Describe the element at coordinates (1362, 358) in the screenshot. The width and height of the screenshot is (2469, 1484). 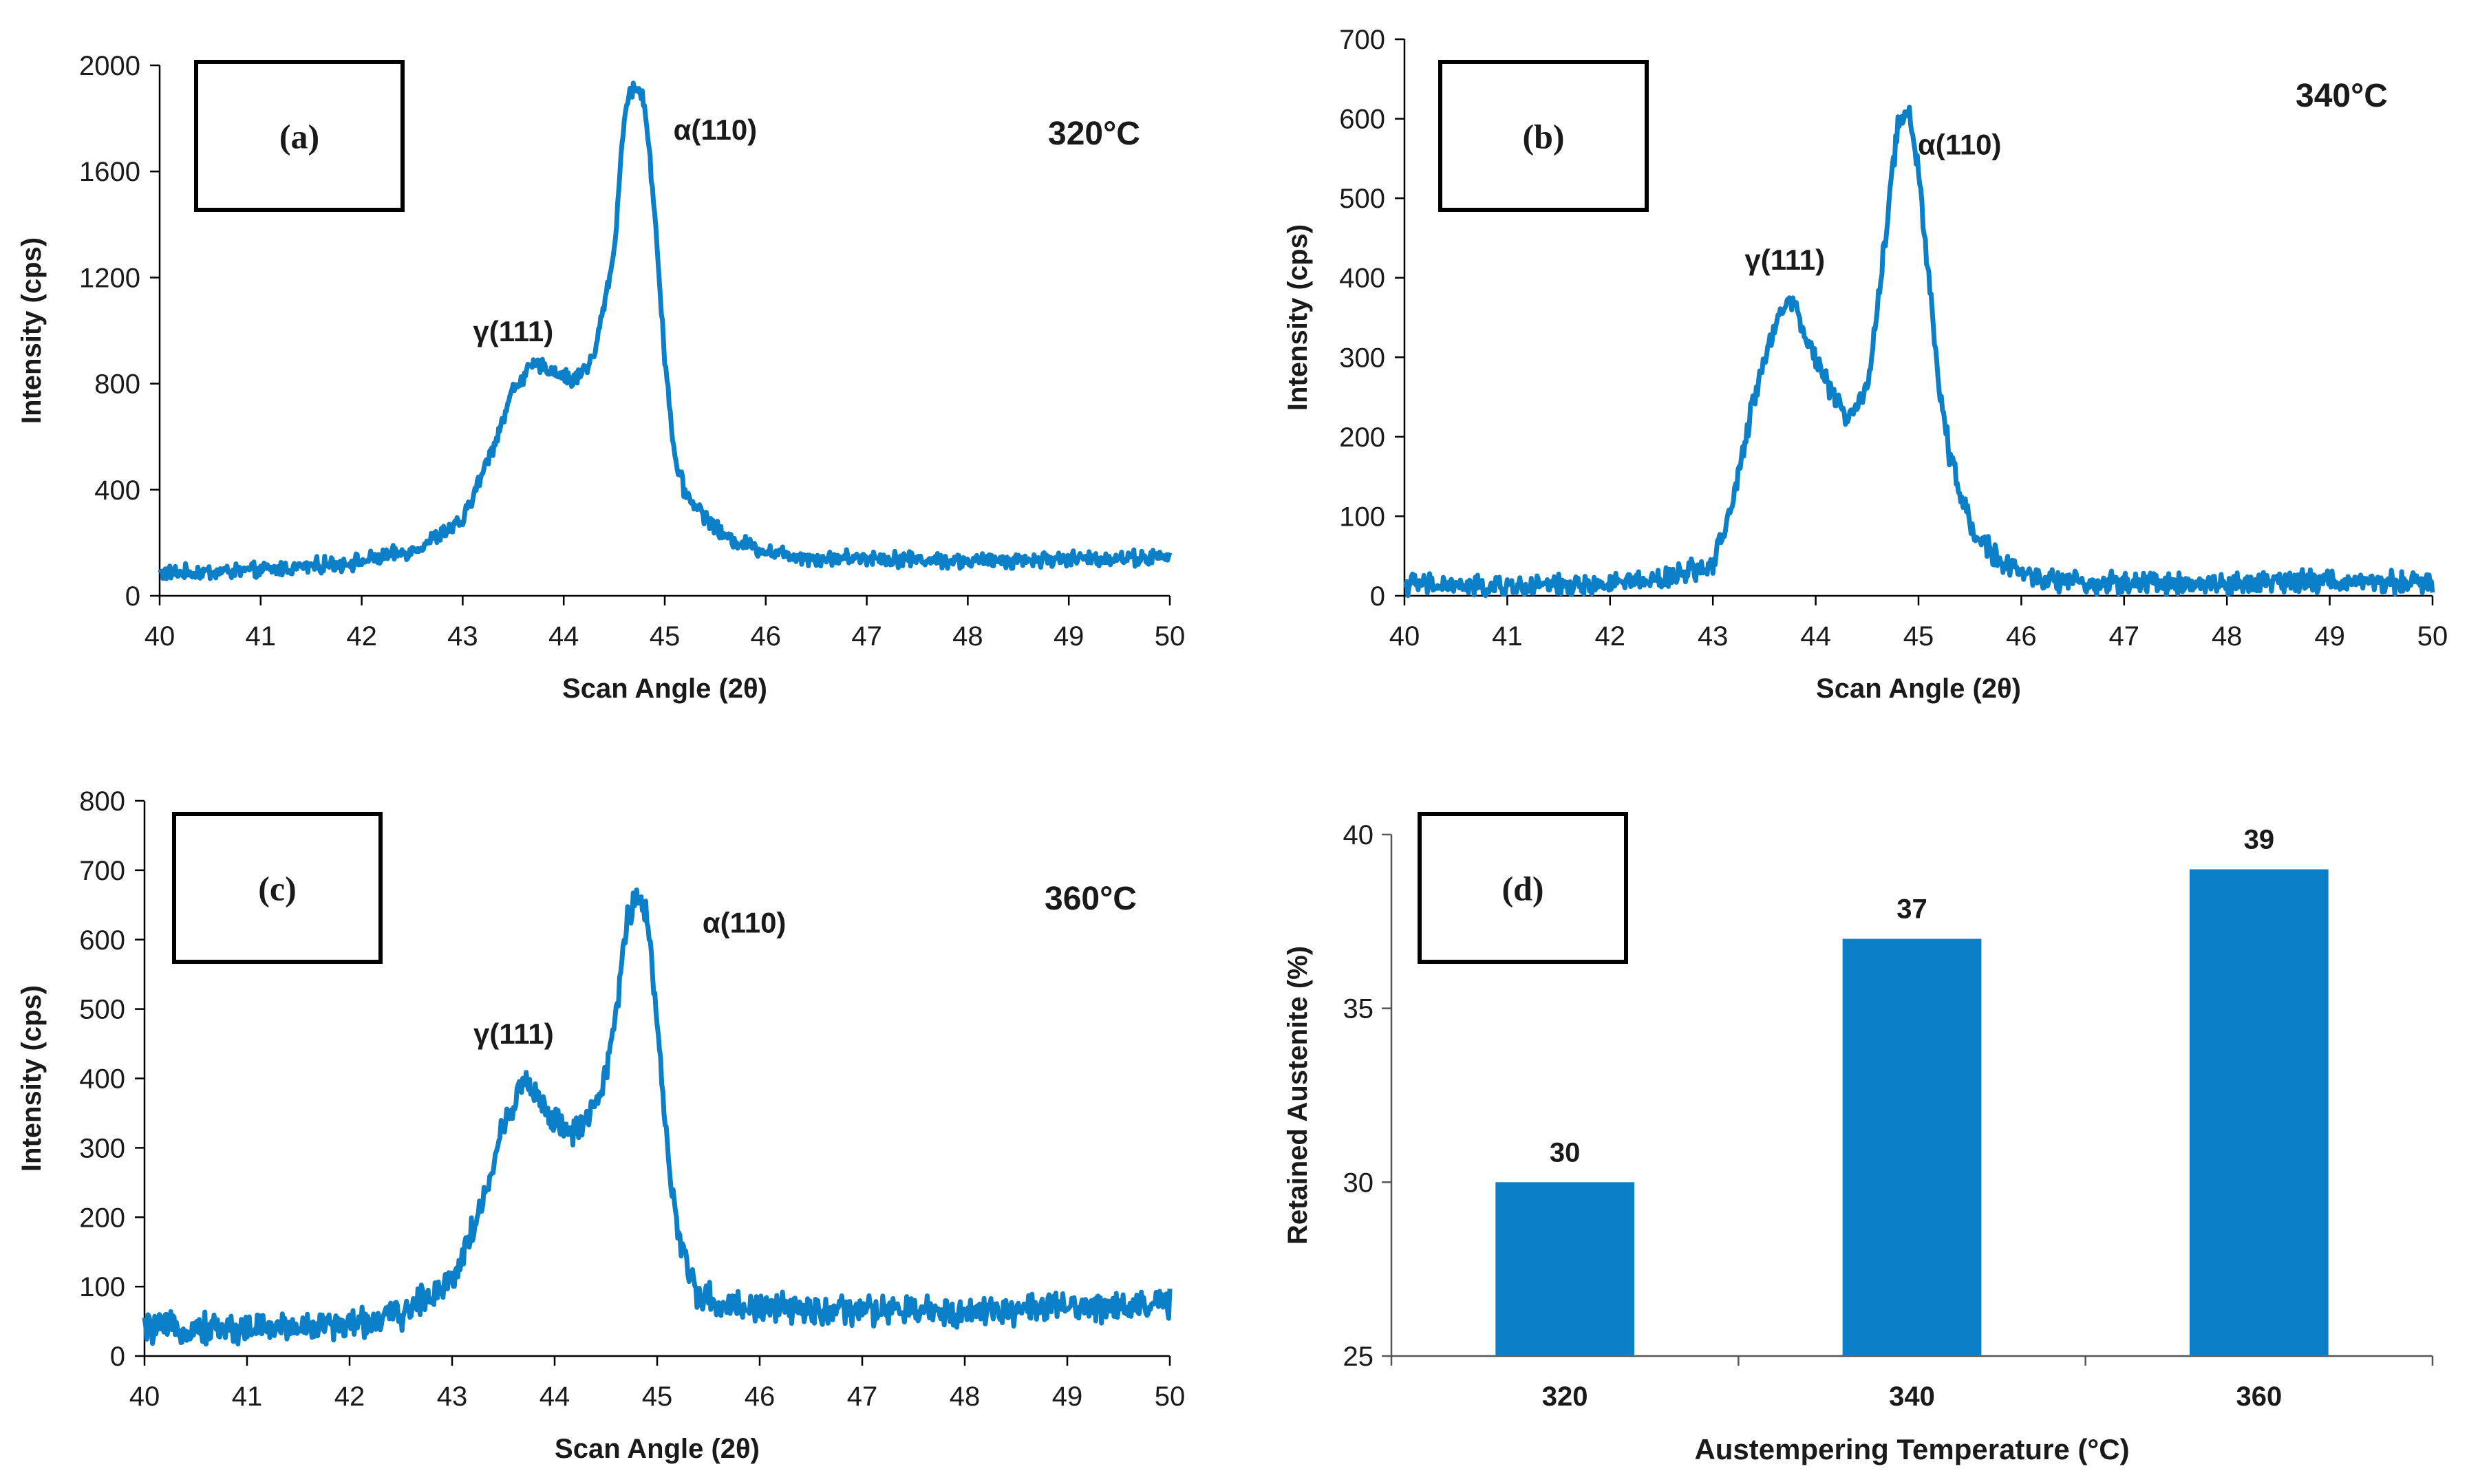
I see `y-tick-label: 300` at that location.